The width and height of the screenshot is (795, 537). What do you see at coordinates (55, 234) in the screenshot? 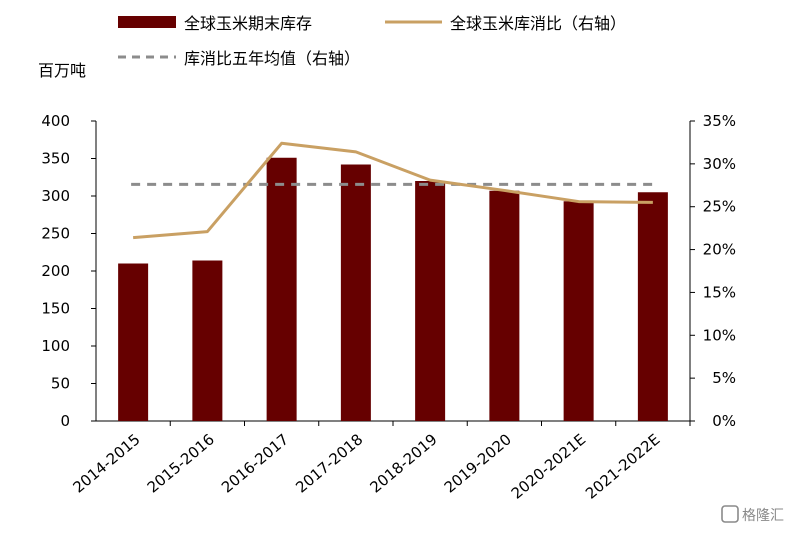
I see `y-left-tick-label-250: 250` at bounding box center [55, 234].